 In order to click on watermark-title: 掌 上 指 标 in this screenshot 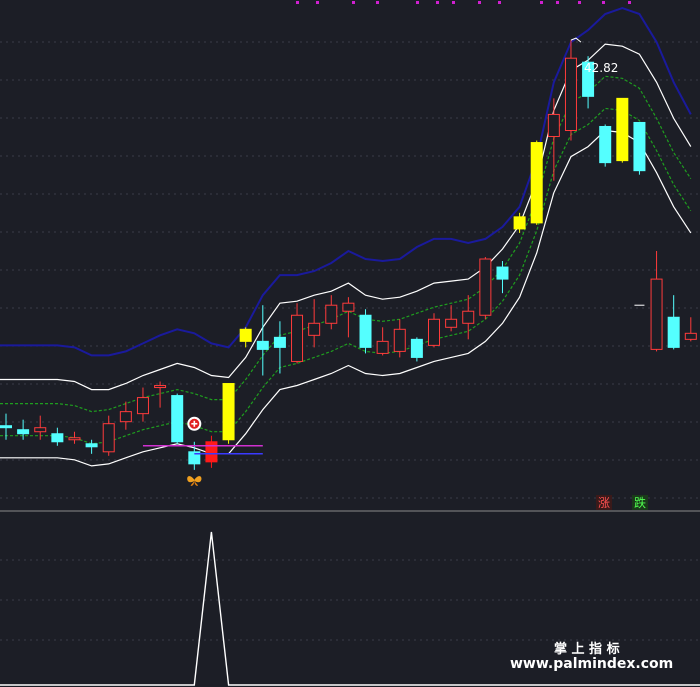, I will do `click(587, 649)`.